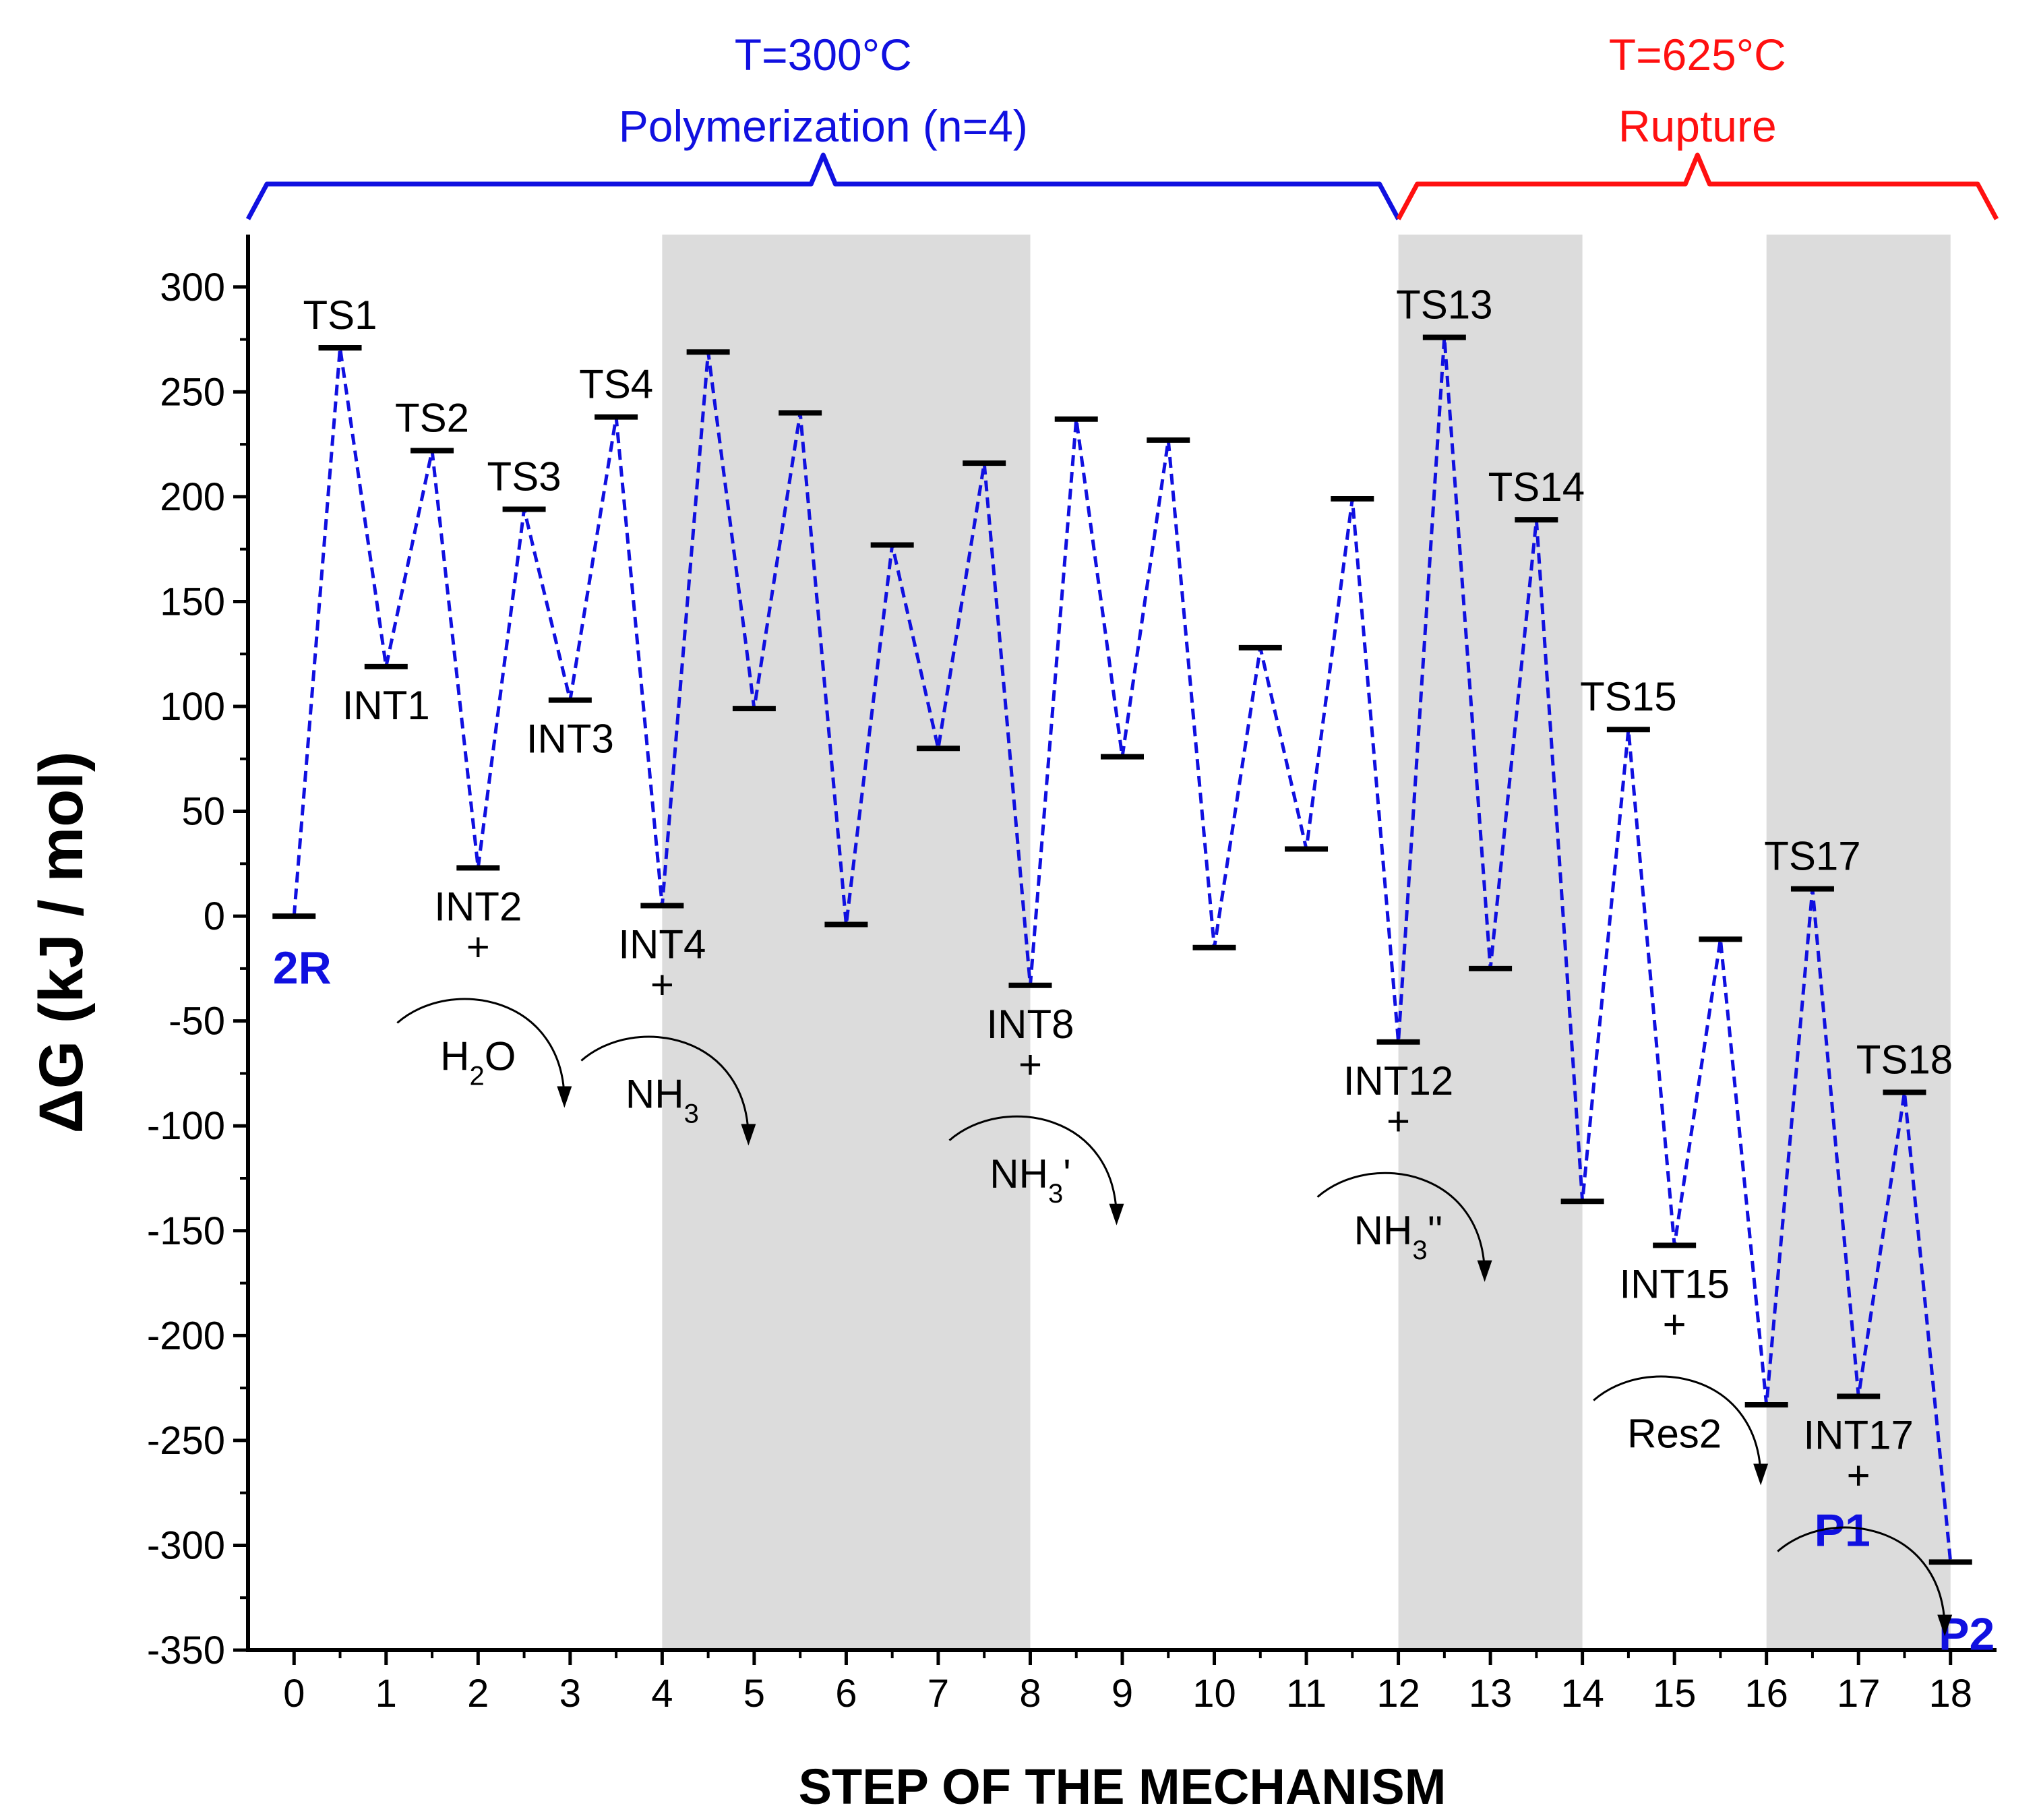  I want to click on state-label: TS17, so click(1812, 856).